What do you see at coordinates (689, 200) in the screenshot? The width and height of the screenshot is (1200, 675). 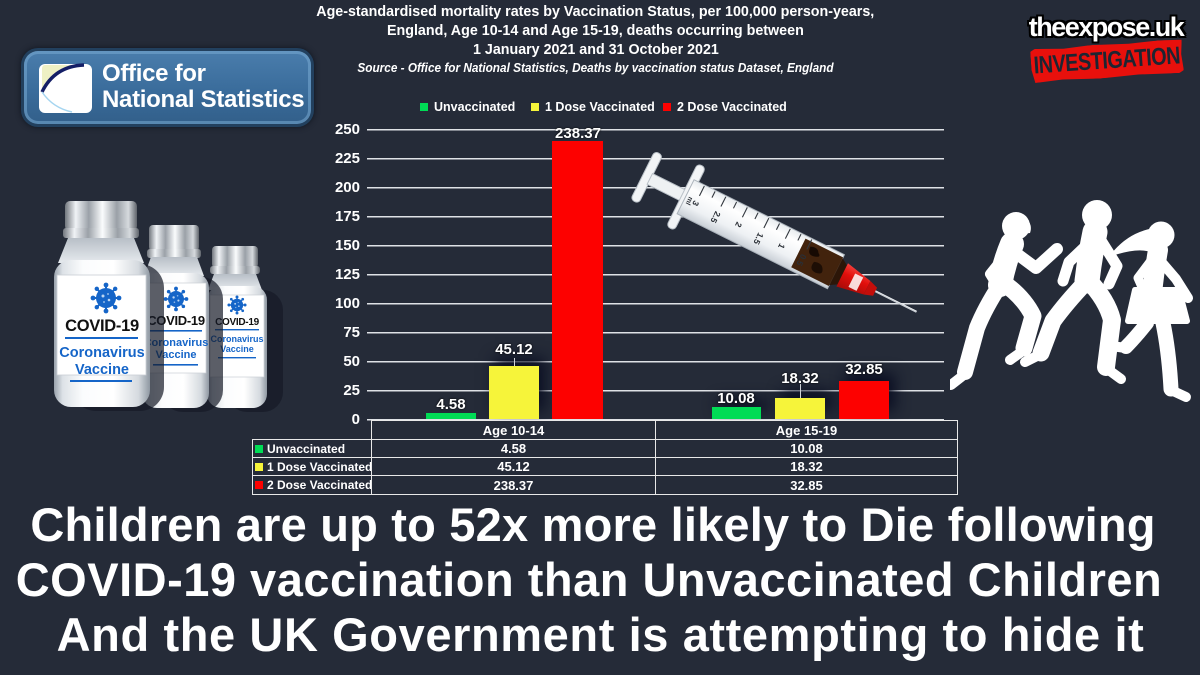 I see `svg-text: ml` at bounding box center [689, 200].